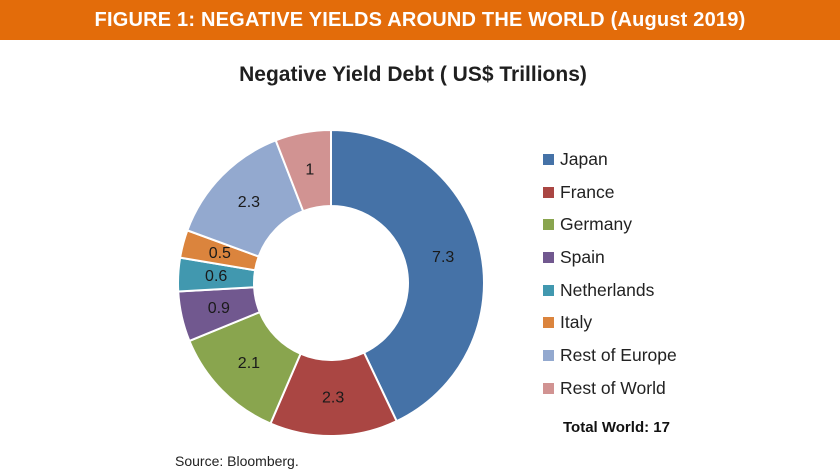  Describe the element at coordinates (413, 74) in the screenshot. I see `chart-title: Negative Yield Debt ( US$ Trillions)` at that location.